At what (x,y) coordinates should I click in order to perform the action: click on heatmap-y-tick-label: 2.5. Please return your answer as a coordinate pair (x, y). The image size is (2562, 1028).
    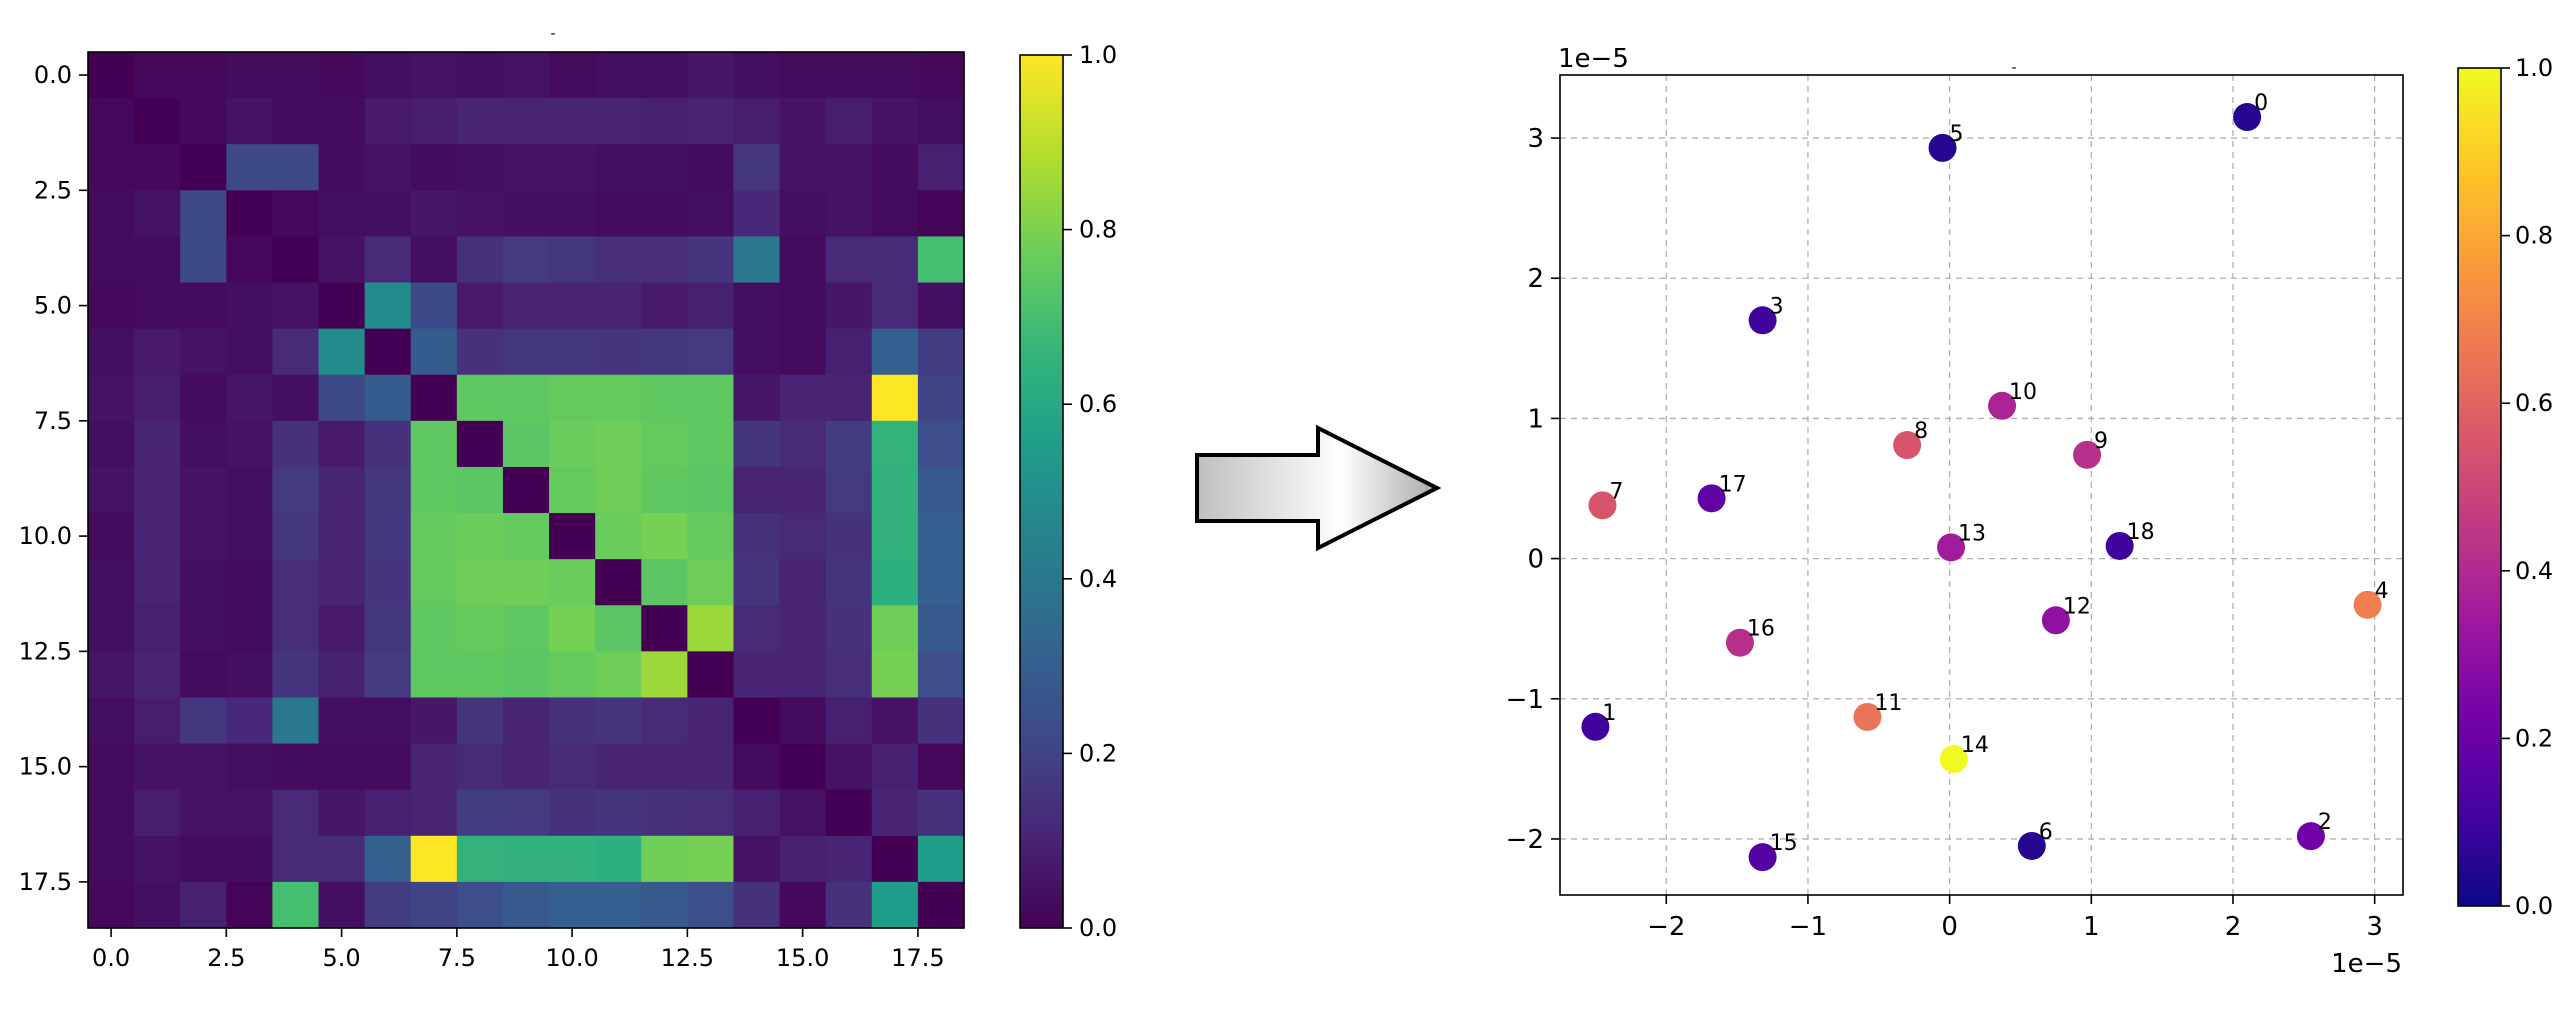
    Looking at the image, I should click on (53, 190).